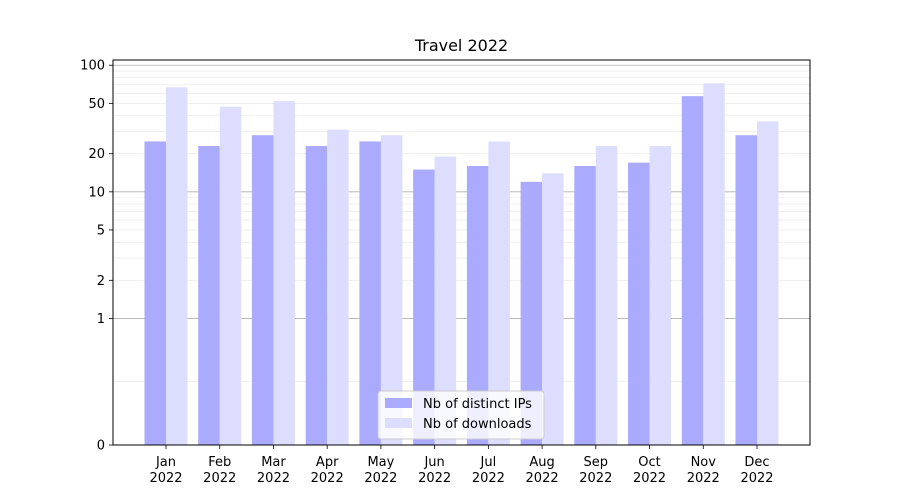  What do you see at coordinates (273, 462) in the screenshot?
I see `x-tick-label-month: Mar` at bounding box center [273, 462].